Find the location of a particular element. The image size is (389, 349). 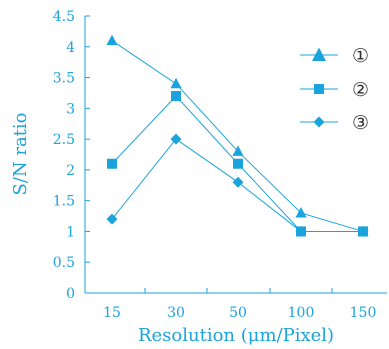

legend-item-2: ② is located at coordinates (334, 90).